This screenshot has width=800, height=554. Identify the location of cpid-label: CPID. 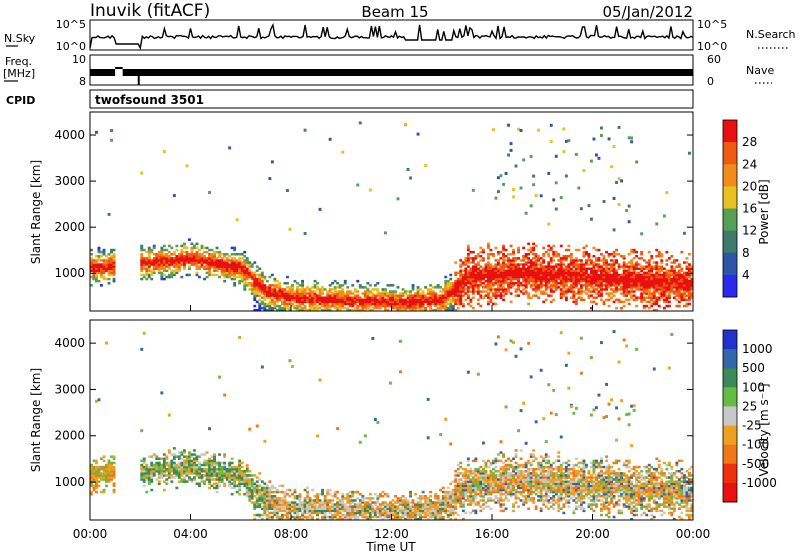
(20, 100).